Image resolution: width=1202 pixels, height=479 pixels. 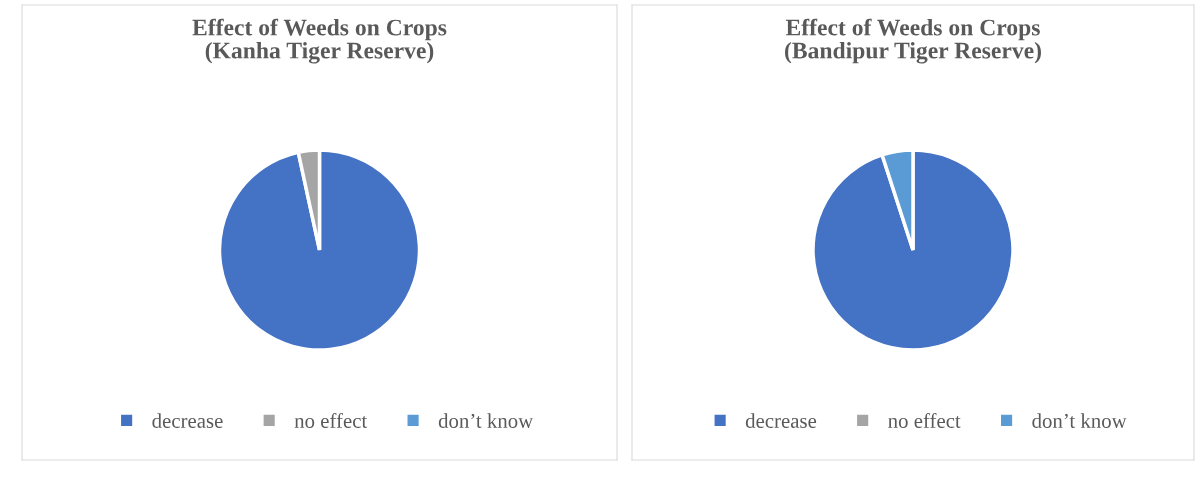 What do you see at coordinates (319, 41) in the screenshot?
I see `chart-title: Effect of Weeds on Crops (Kanha Tiger Reserve)` at bounding box center [319, 41].